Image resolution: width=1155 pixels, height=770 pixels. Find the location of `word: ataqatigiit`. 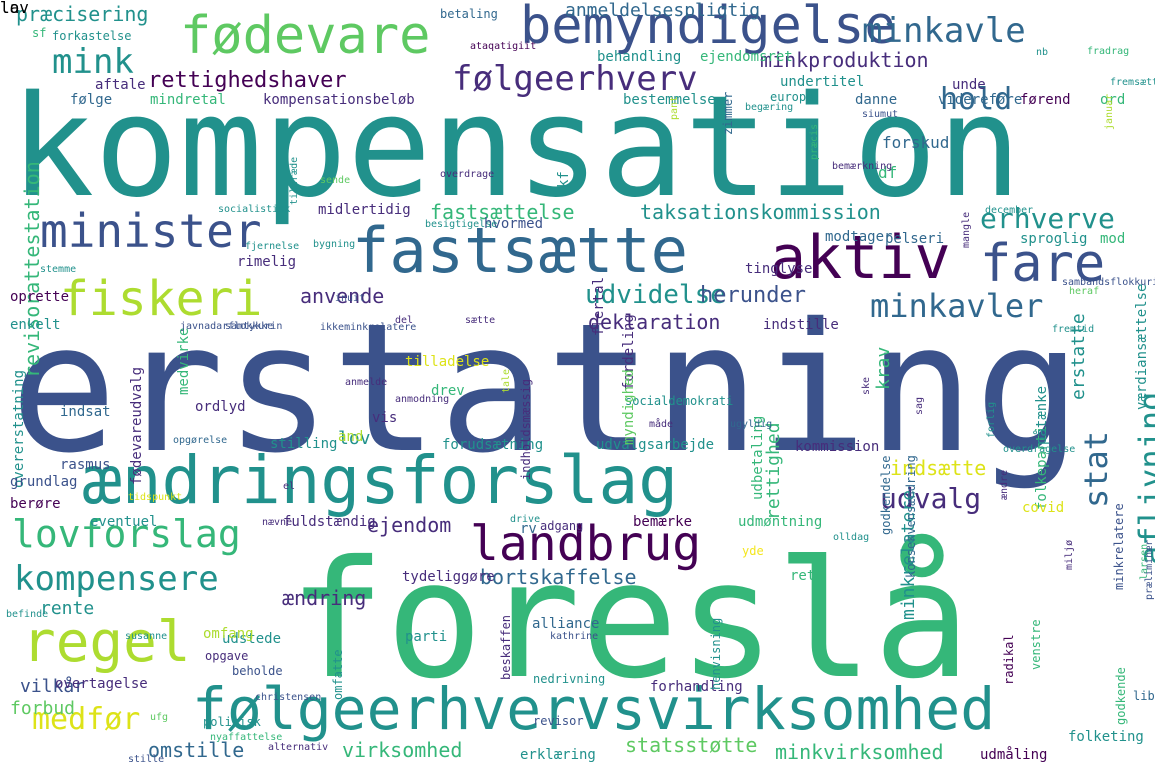

word: ataqatigiit is located at coordinates (503, 46).